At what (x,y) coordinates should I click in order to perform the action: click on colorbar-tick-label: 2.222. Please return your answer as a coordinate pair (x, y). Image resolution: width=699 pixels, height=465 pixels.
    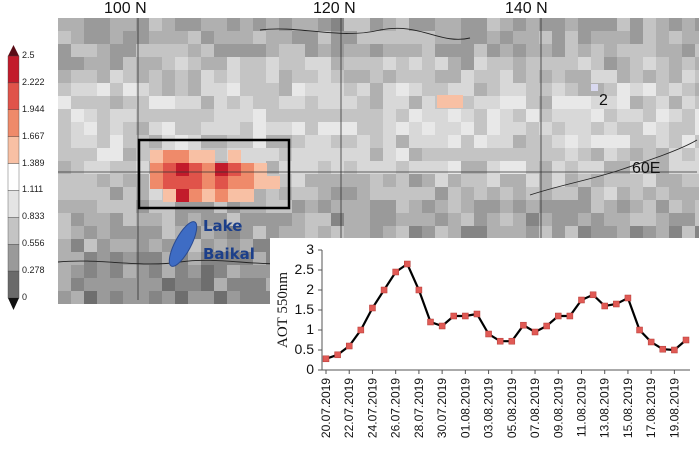
    Looking at the image, I should click on (33, 81).